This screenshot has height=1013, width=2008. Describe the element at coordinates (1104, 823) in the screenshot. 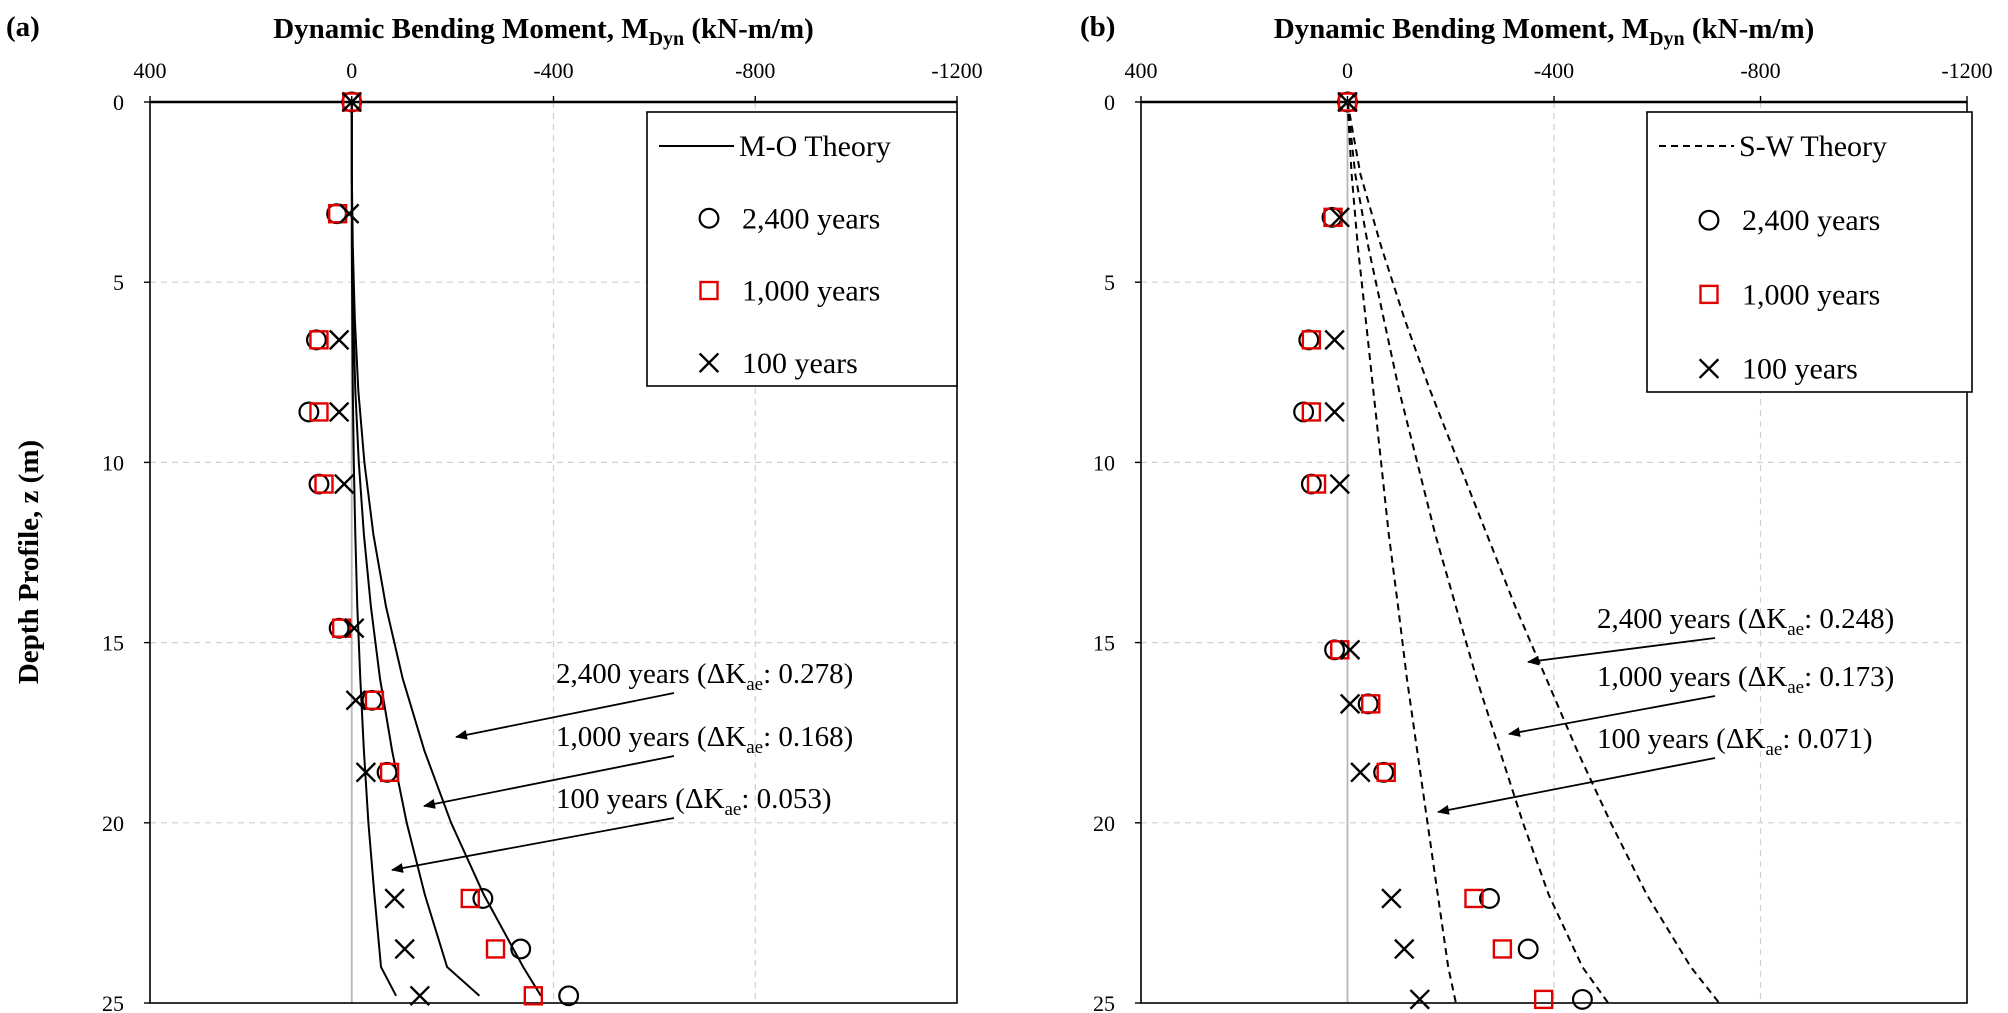

I see `panel-b-y-tick-label: 20` at that location.